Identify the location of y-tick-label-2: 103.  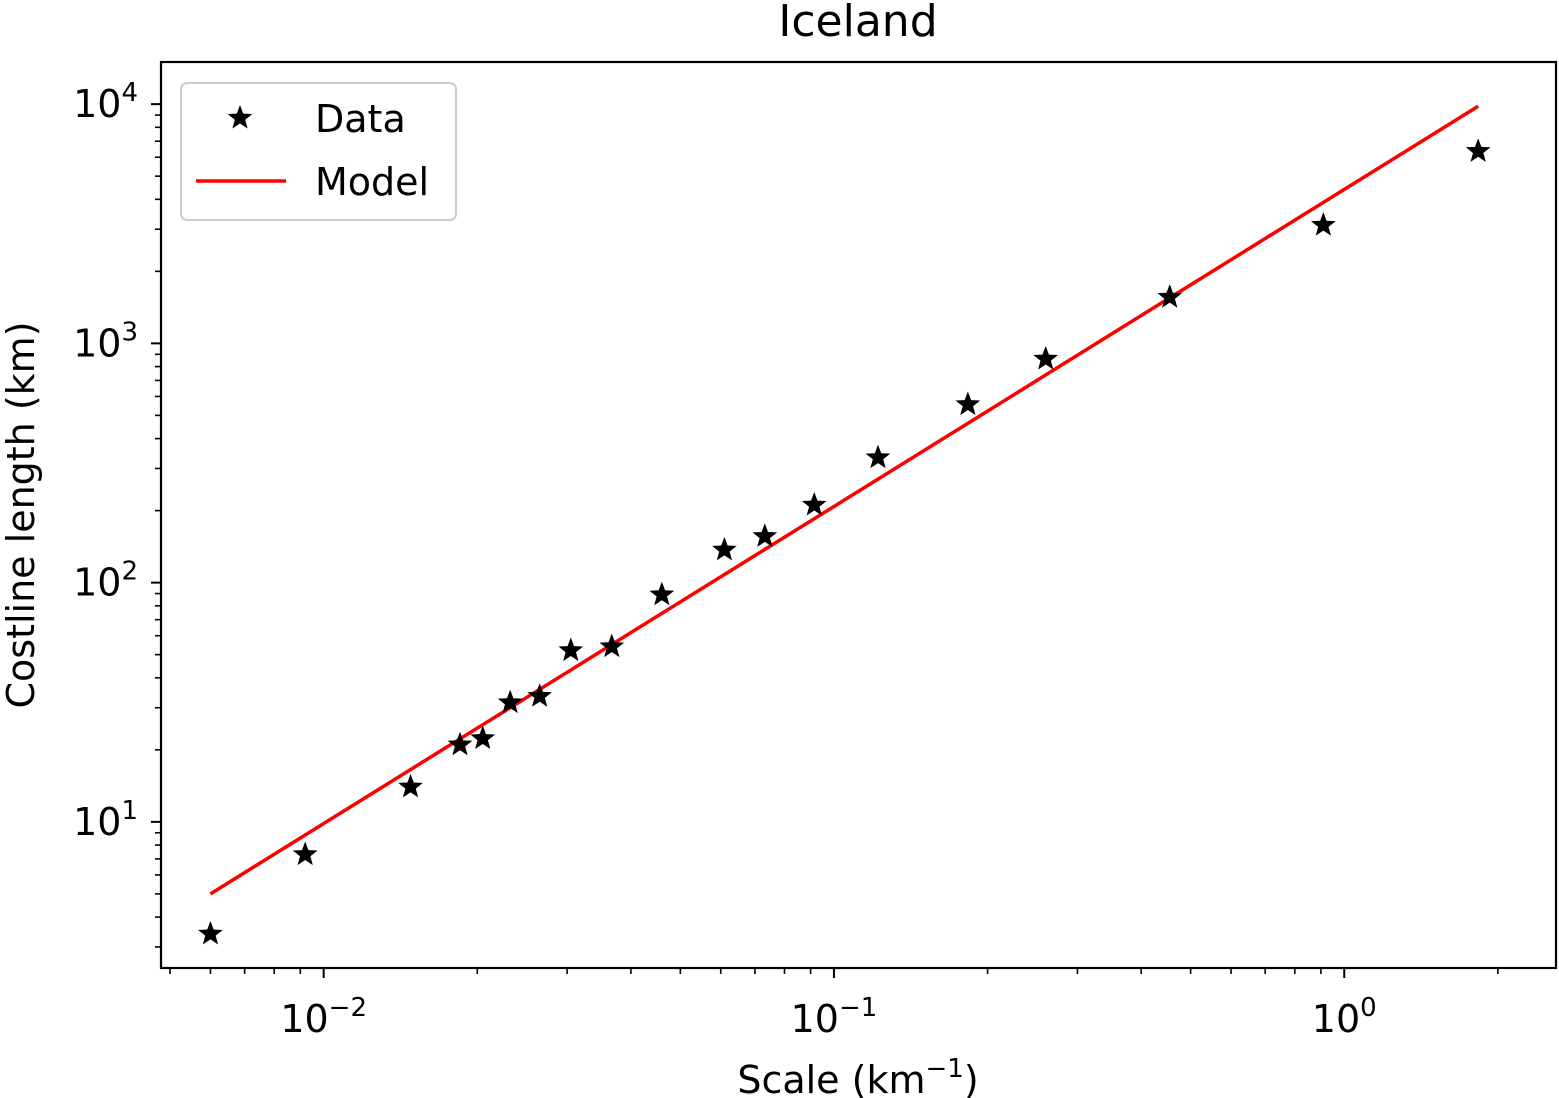
(105, 341).